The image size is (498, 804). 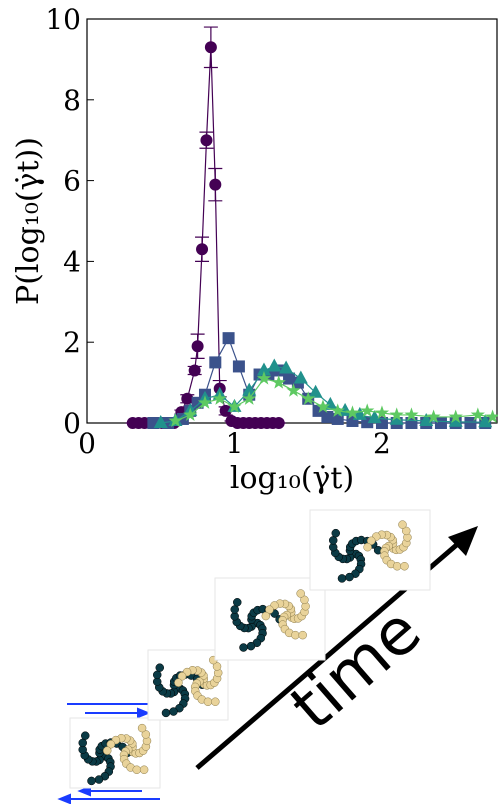 I want to click on x-tick-label: 0, so click(x=87, y=443).